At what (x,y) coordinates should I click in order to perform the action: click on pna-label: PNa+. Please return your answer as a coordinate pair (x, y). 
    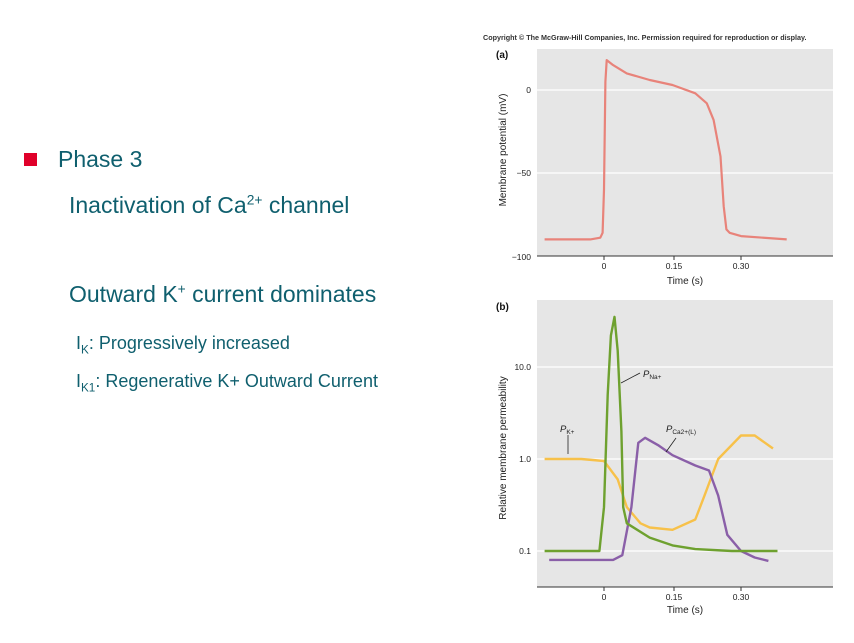
    Looking at the image, I should click on (652, 375).